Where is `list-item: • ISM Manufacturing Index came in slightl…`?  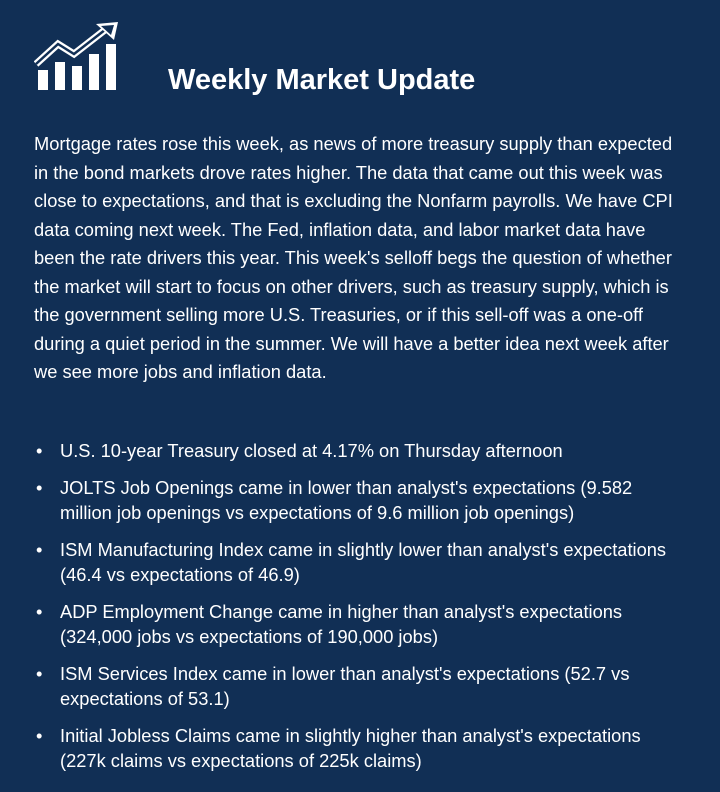
list-item: • ISM Manufacturing Index came in slightl… is located at coordinates (360, 562).